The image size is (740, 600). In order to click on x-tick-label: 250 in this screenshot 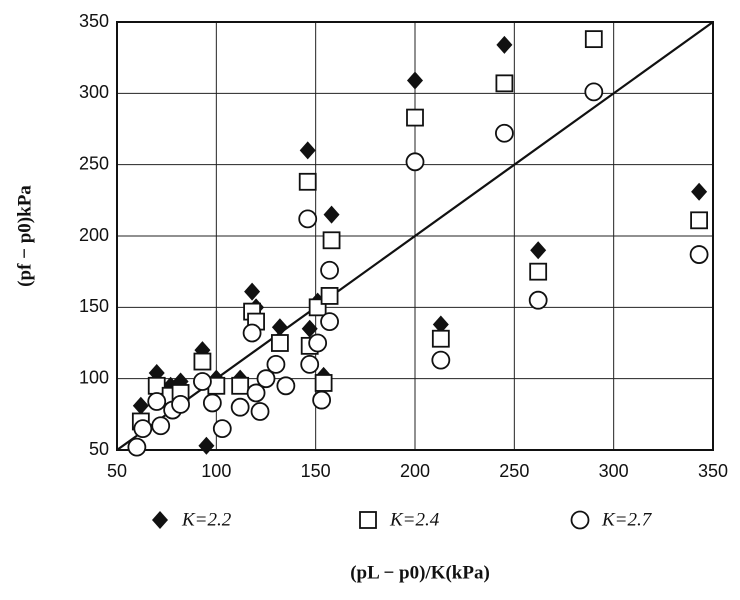, I will do `click(514, 471)`.